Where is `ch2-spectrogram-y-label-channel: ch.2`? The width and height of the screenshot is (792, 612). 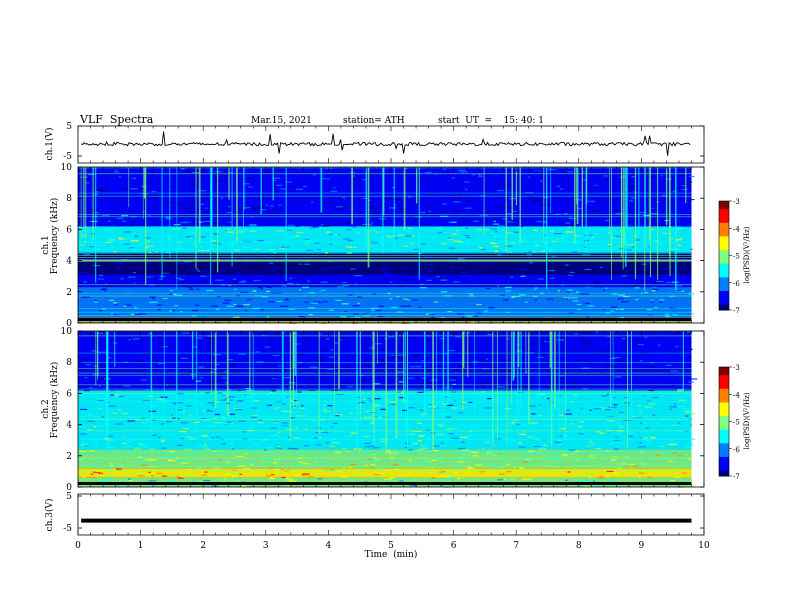
ch2-spectrogram-y-label-channel: ch.2 is located at coordinates (46, 408).